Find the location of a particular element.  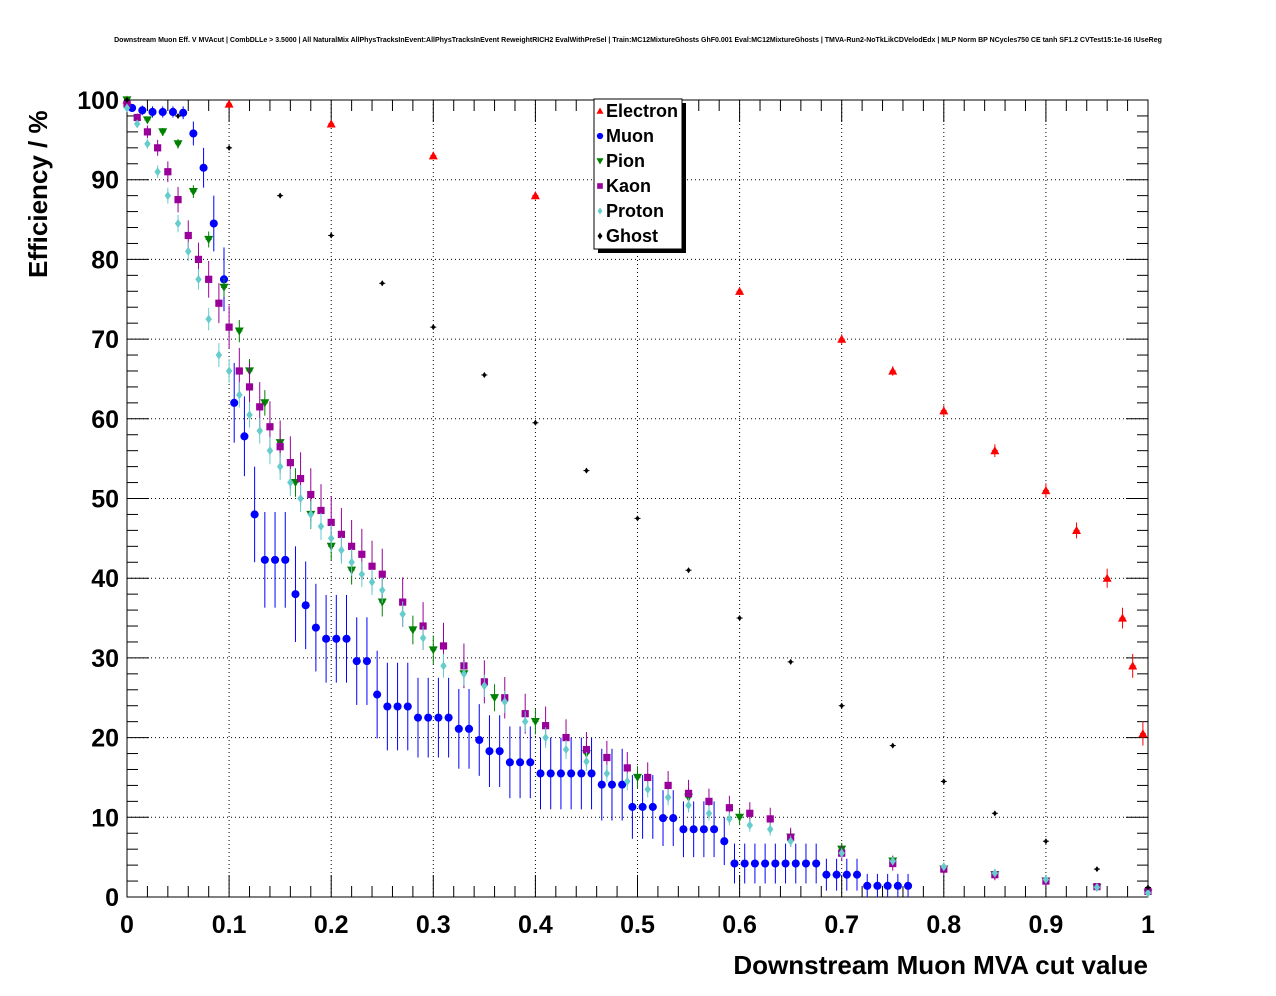

x-tick-label: 0.6 is located at coordinates (739, 925).